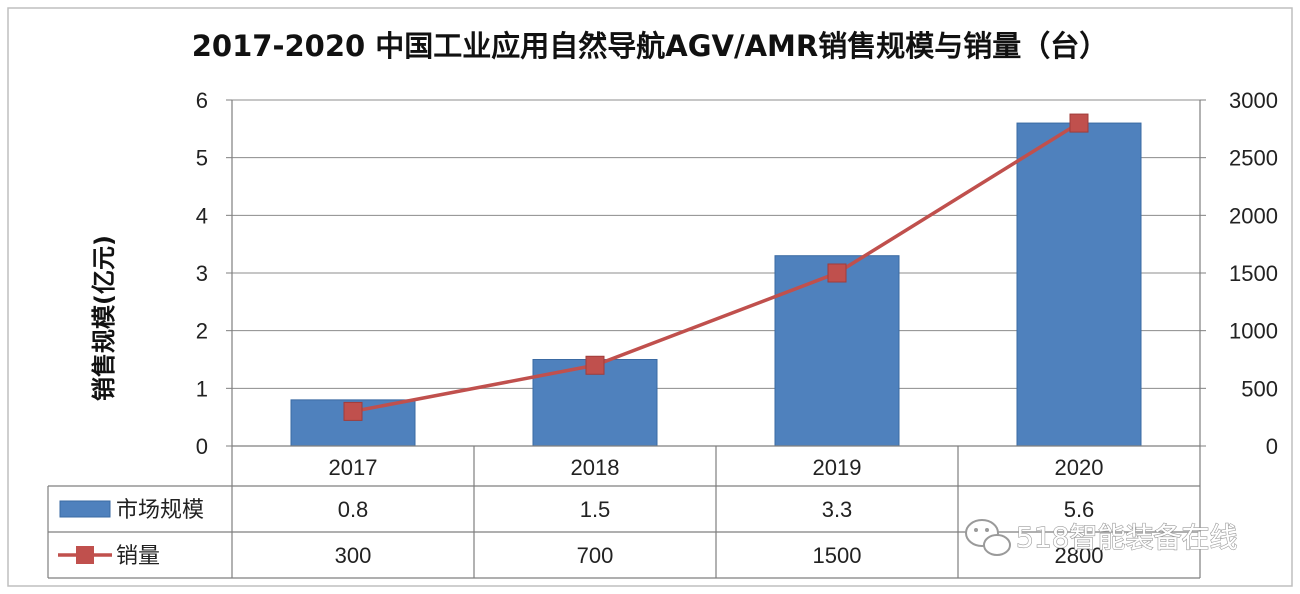 This screenshot has height=594, width=1300. What do you see at coordinates (1253, 215) in the screenshot?
I see `y2-tick-label: 2000` at bounding box center [1253, 215].